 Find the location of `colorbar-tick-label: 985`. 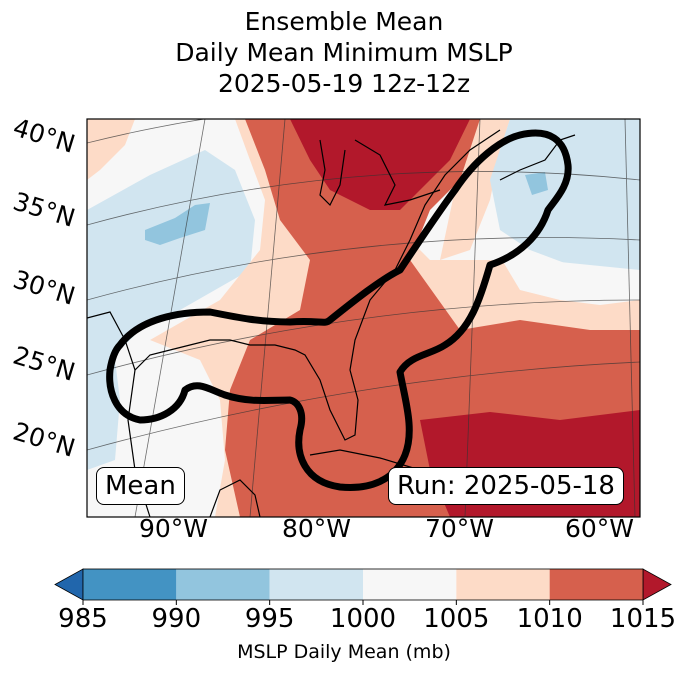

colorbar-tick-label: 985 is located at coordinates (83, 619).